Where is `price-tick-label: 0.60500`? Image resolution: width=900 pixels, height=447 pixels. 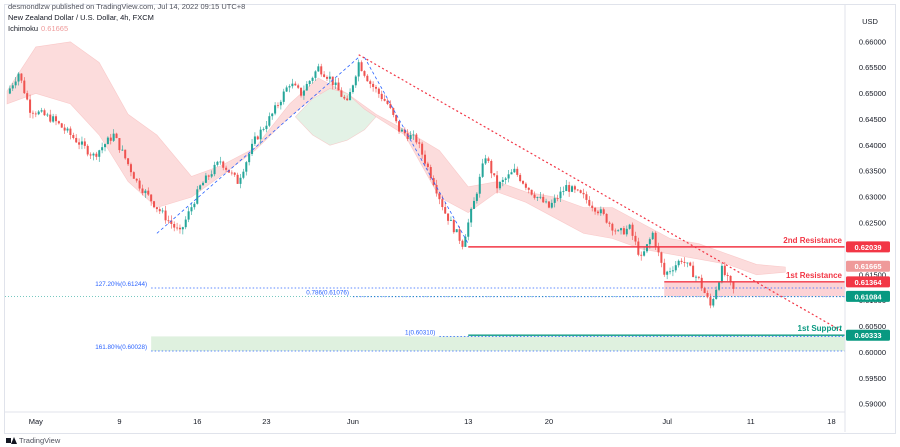
price-tick-label: 0.60500 is located at coordinates (872, 326).